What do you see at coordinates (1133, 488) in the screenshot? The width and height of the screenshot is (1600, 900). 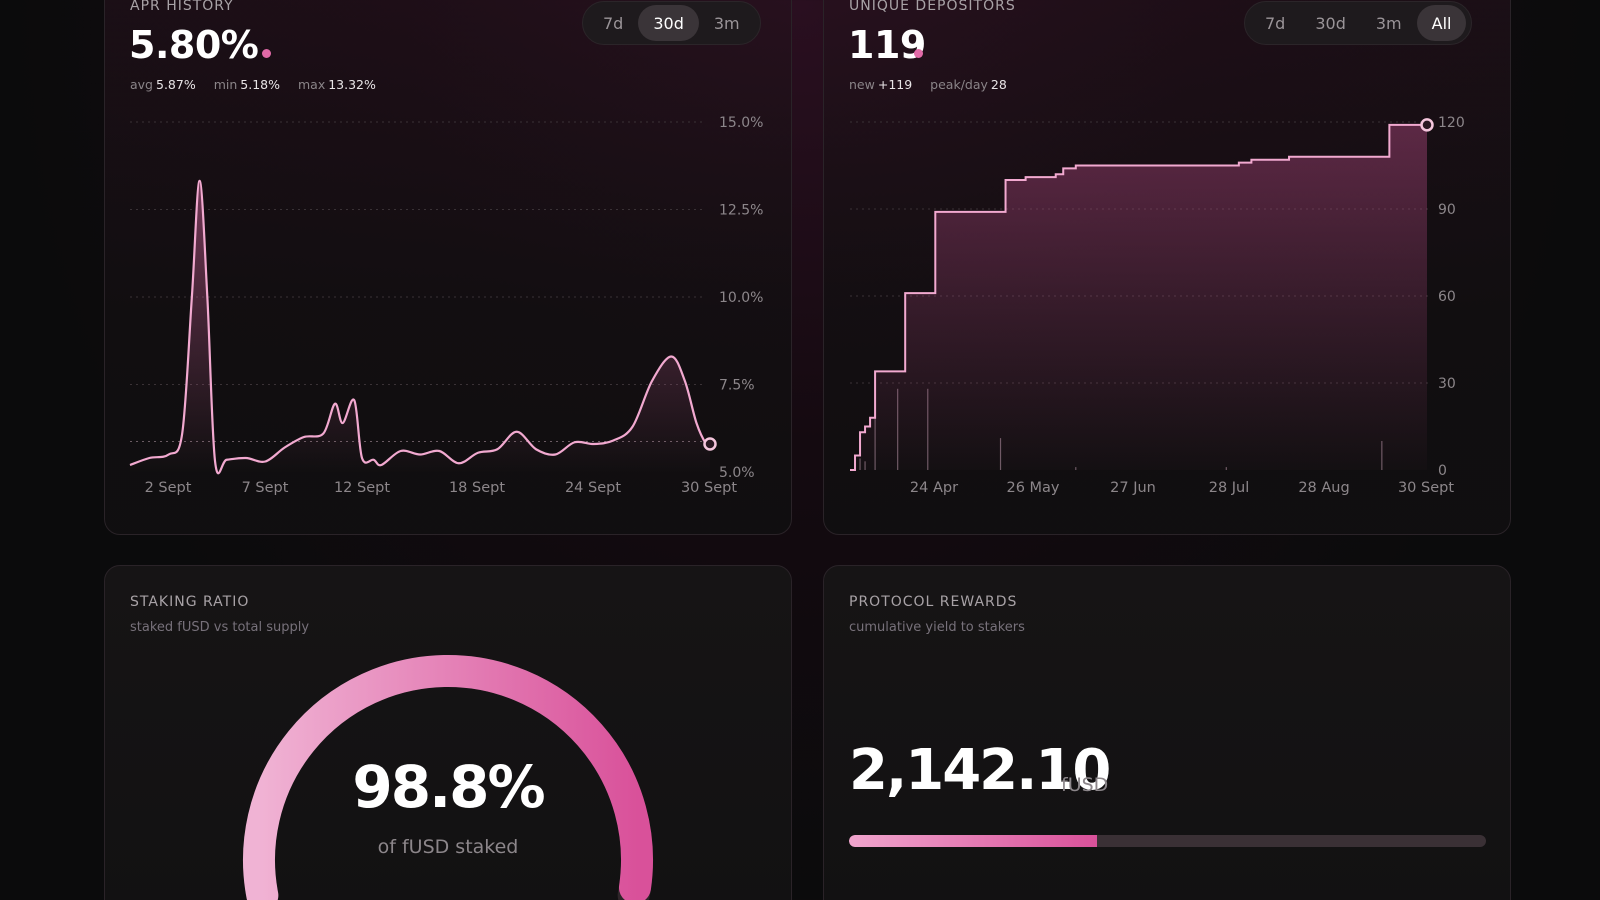 I see `x-tick-label: 27 Jun` at bounding box center [1133, 488].